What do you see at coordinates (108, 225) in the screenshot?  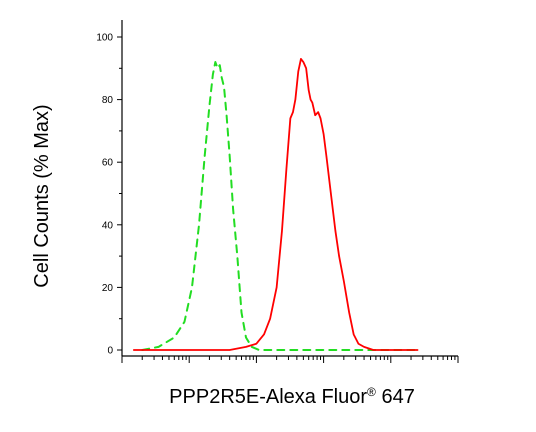 I see `y-tick-label: 40` at bounding box center [108, 225].